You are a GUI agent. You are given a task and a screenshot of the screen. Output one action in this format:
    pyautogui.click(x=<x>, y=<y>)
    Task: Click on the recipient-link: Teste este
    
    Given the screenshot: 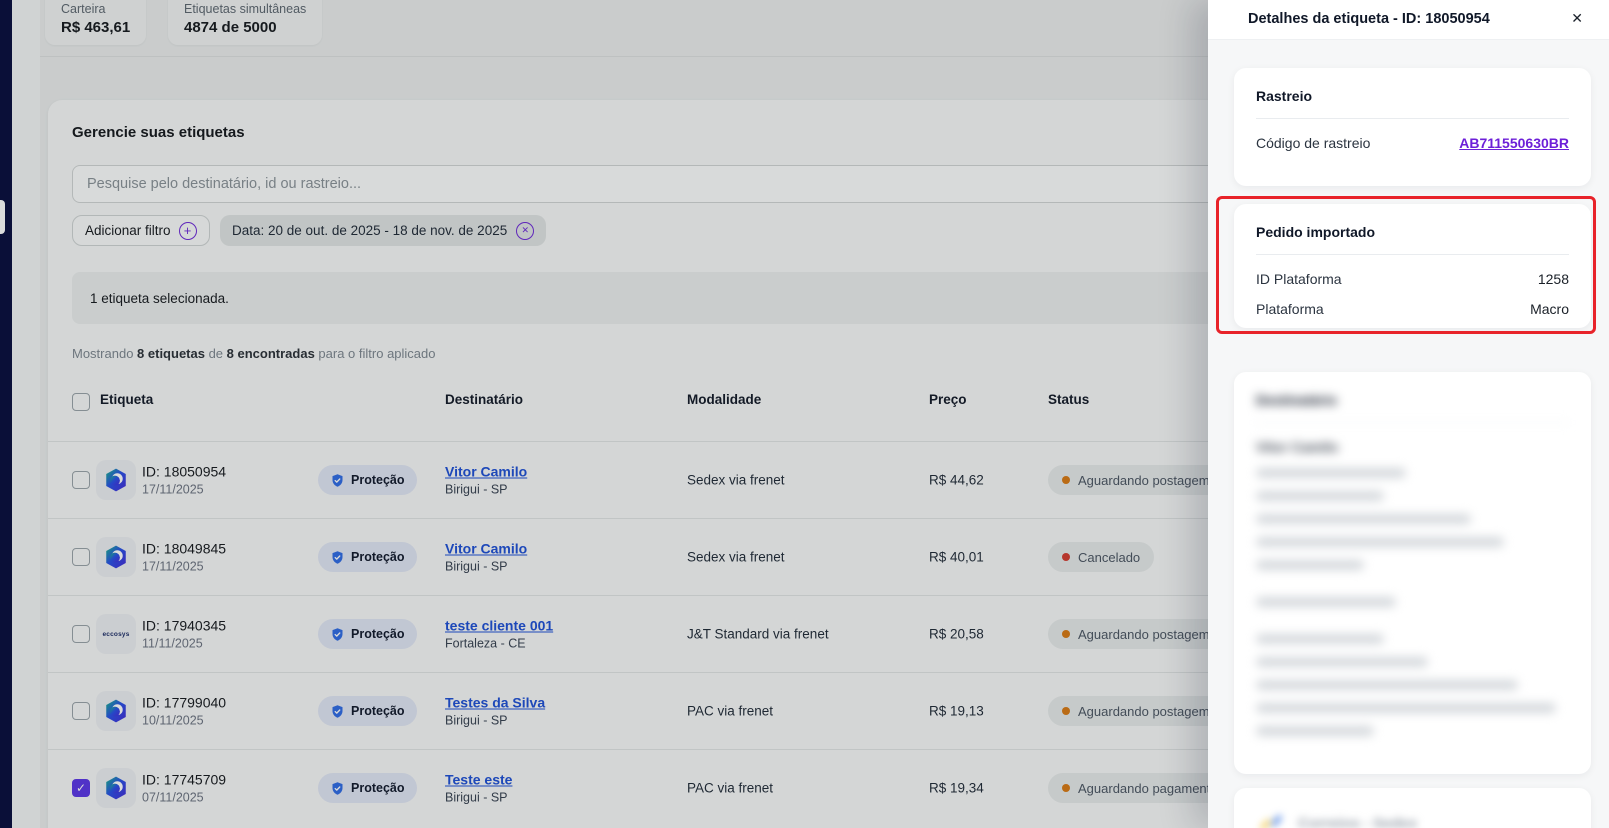 What is the action you would take?
    pyautogui.click(x=479, y=779)
    